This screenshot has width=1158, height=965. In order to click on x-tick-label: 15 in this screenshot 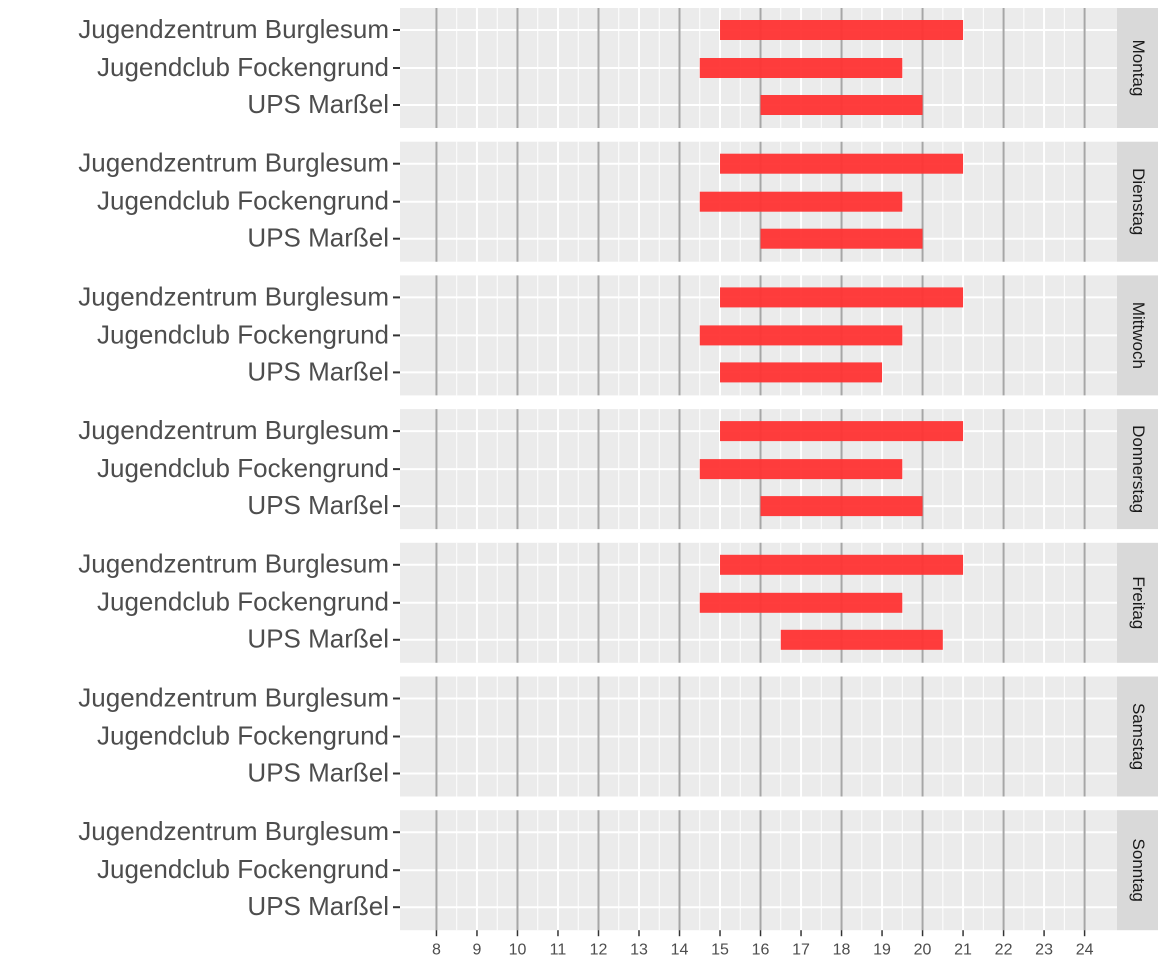, I will do `click(720, 949)`.